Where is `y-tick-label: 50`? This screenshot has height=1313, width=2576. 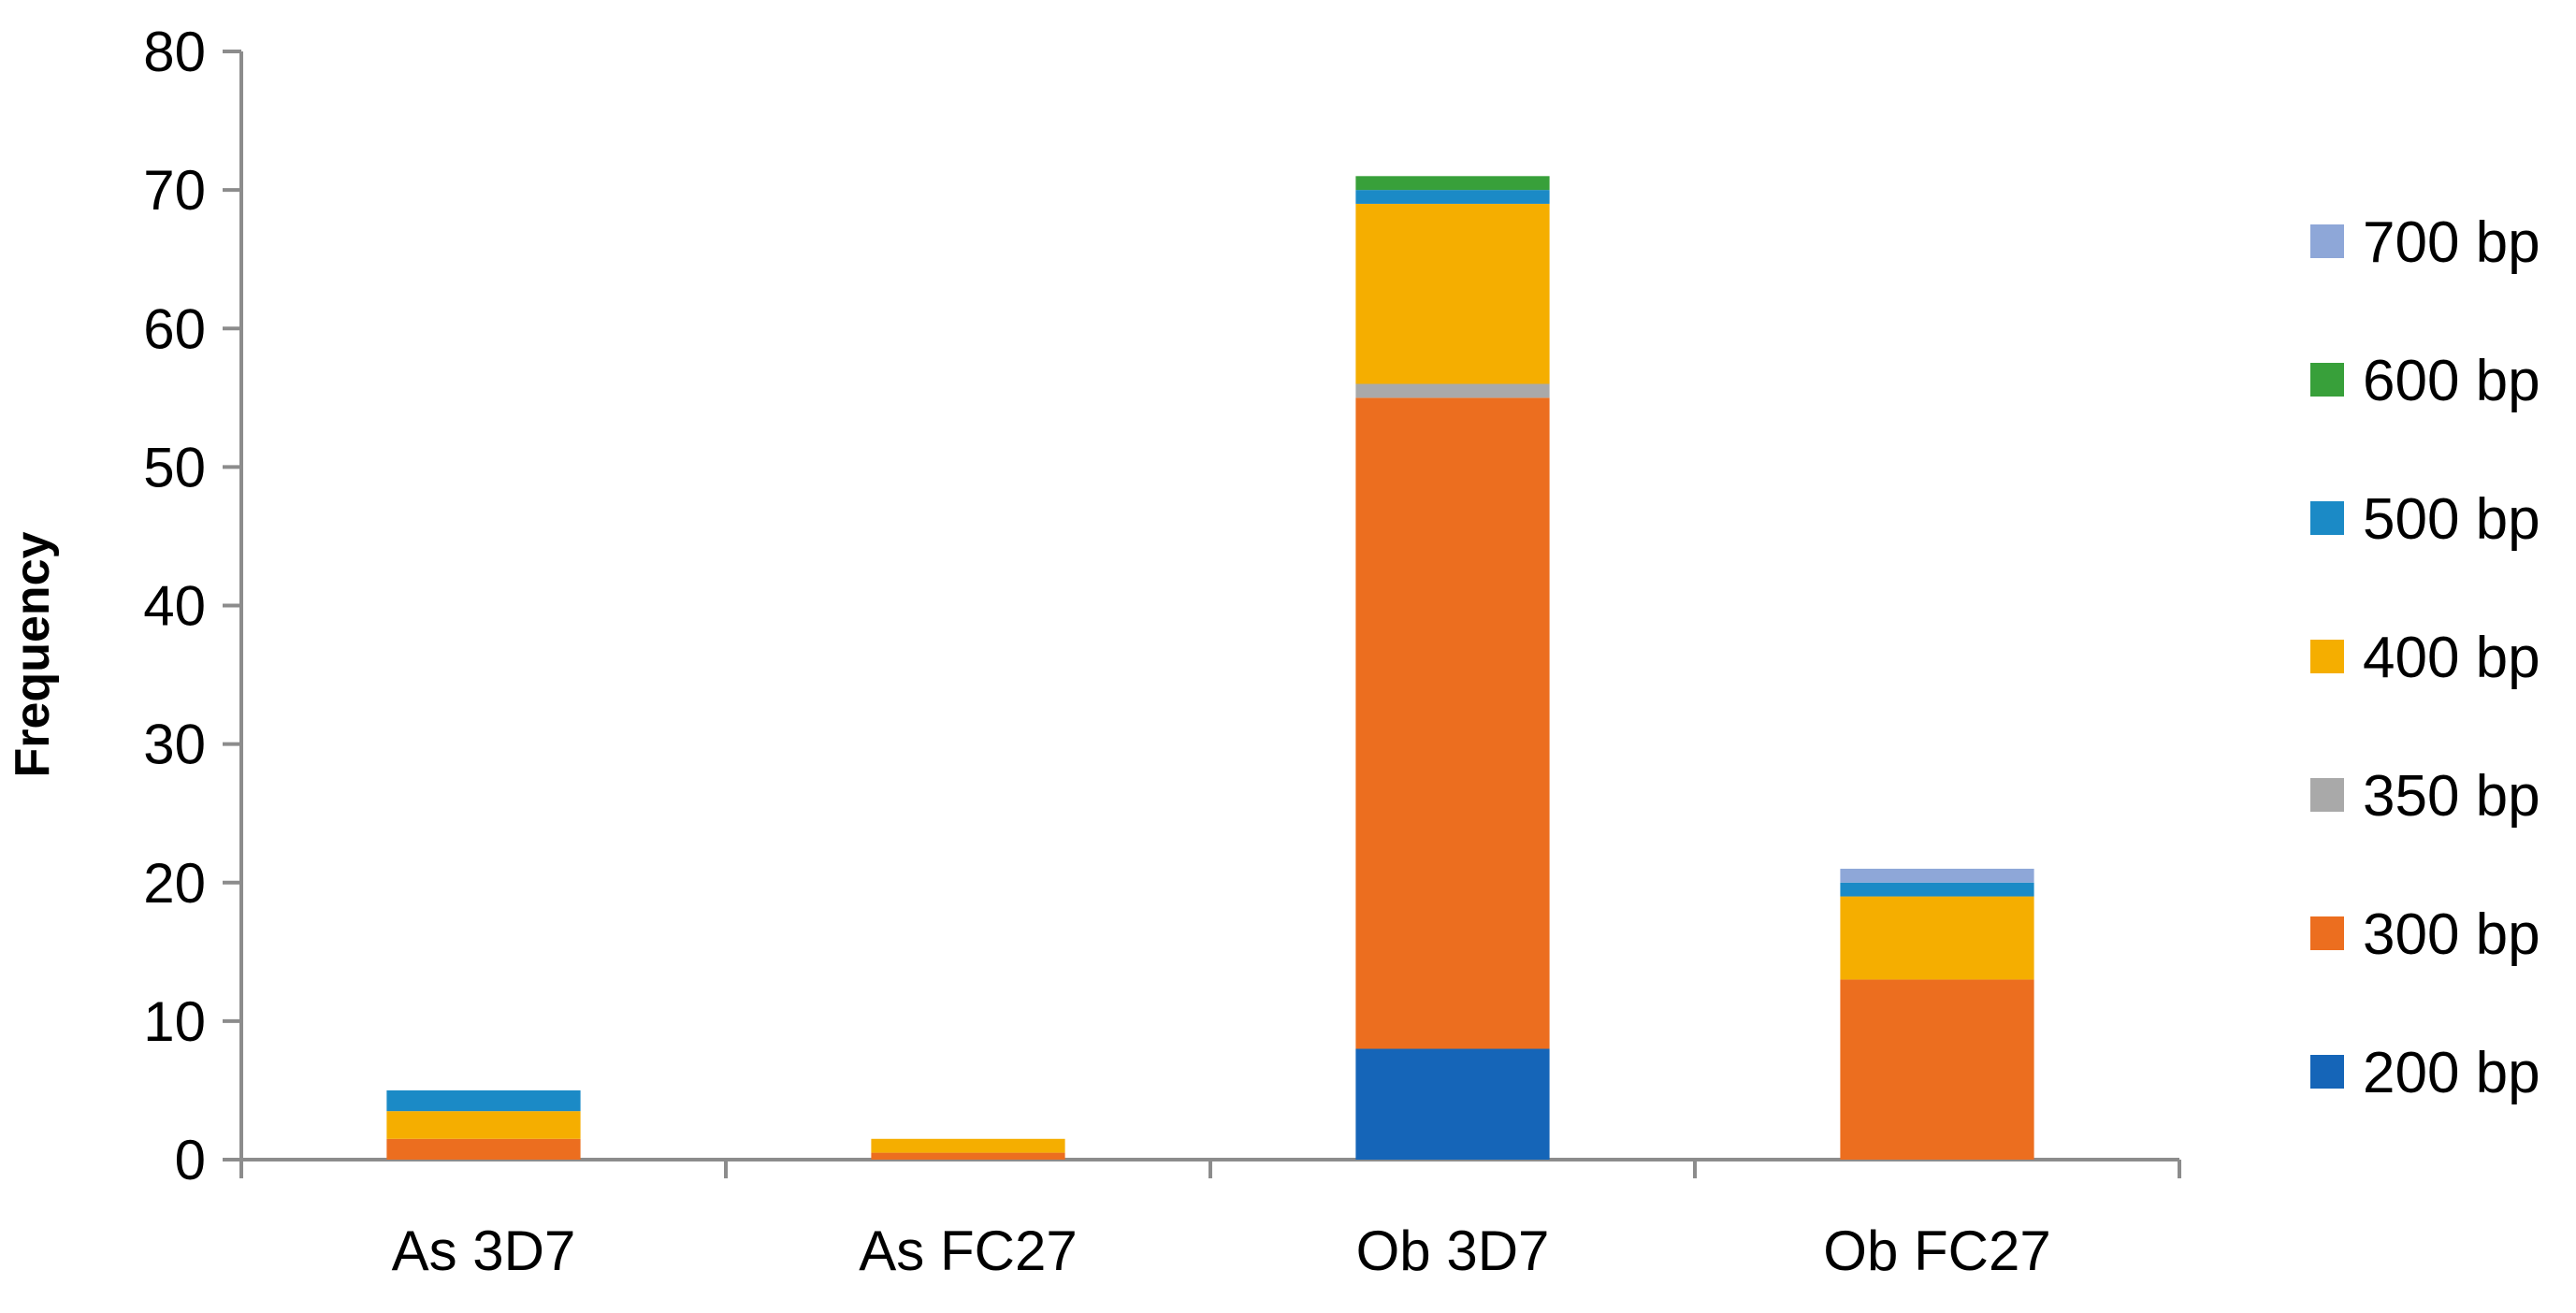
y-tick-label: 50 is located at coordinates (174, 467).